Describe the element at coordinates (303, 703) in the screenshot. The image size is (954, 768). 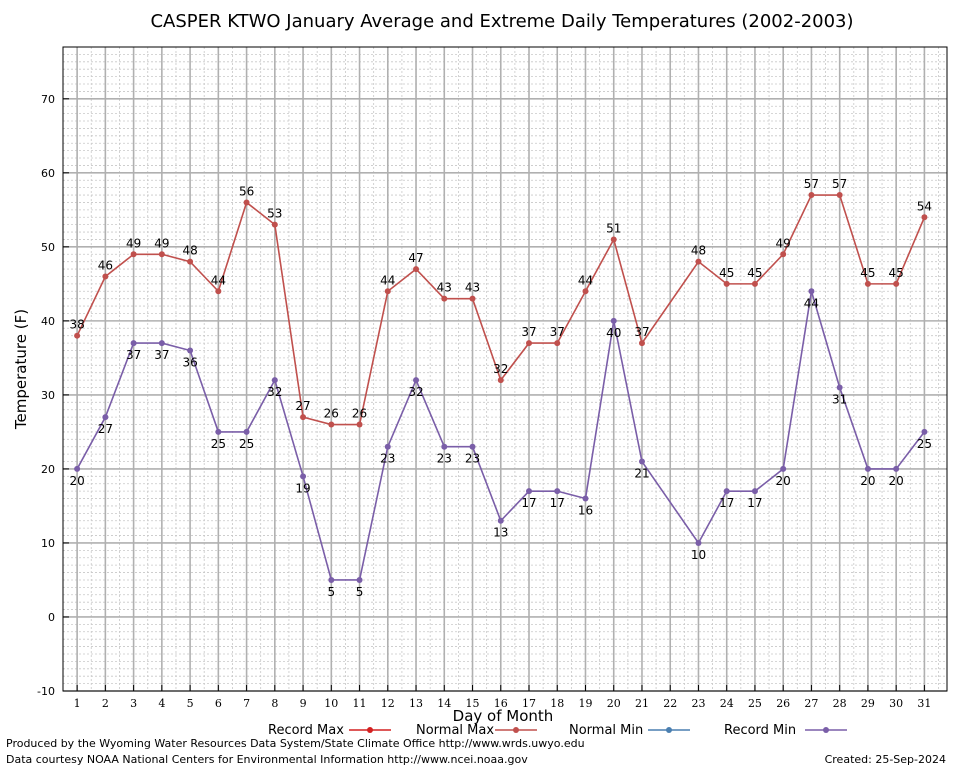
I see `x-tick-label: 9` at that location.